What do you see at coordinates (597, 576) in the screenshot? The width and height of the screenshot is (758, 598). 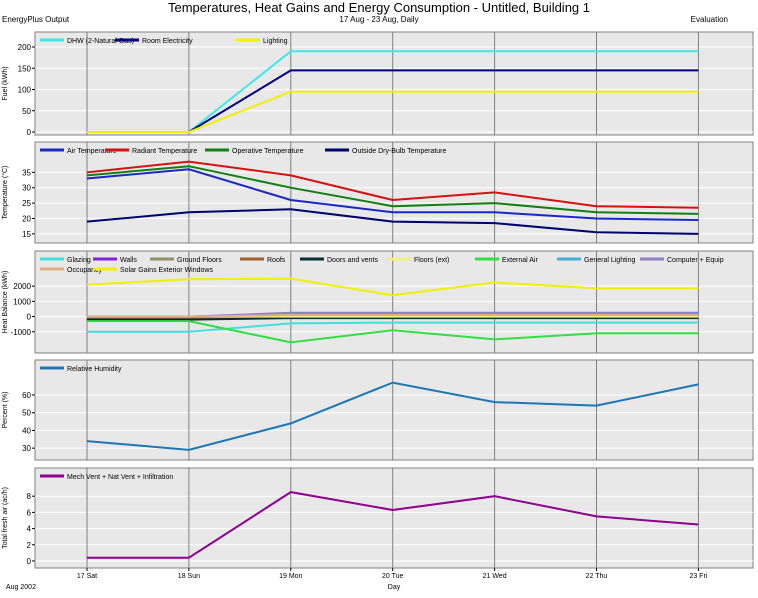 I see `xtick-label-22-thu: 22 Thu` at bounding box center [597, 576].